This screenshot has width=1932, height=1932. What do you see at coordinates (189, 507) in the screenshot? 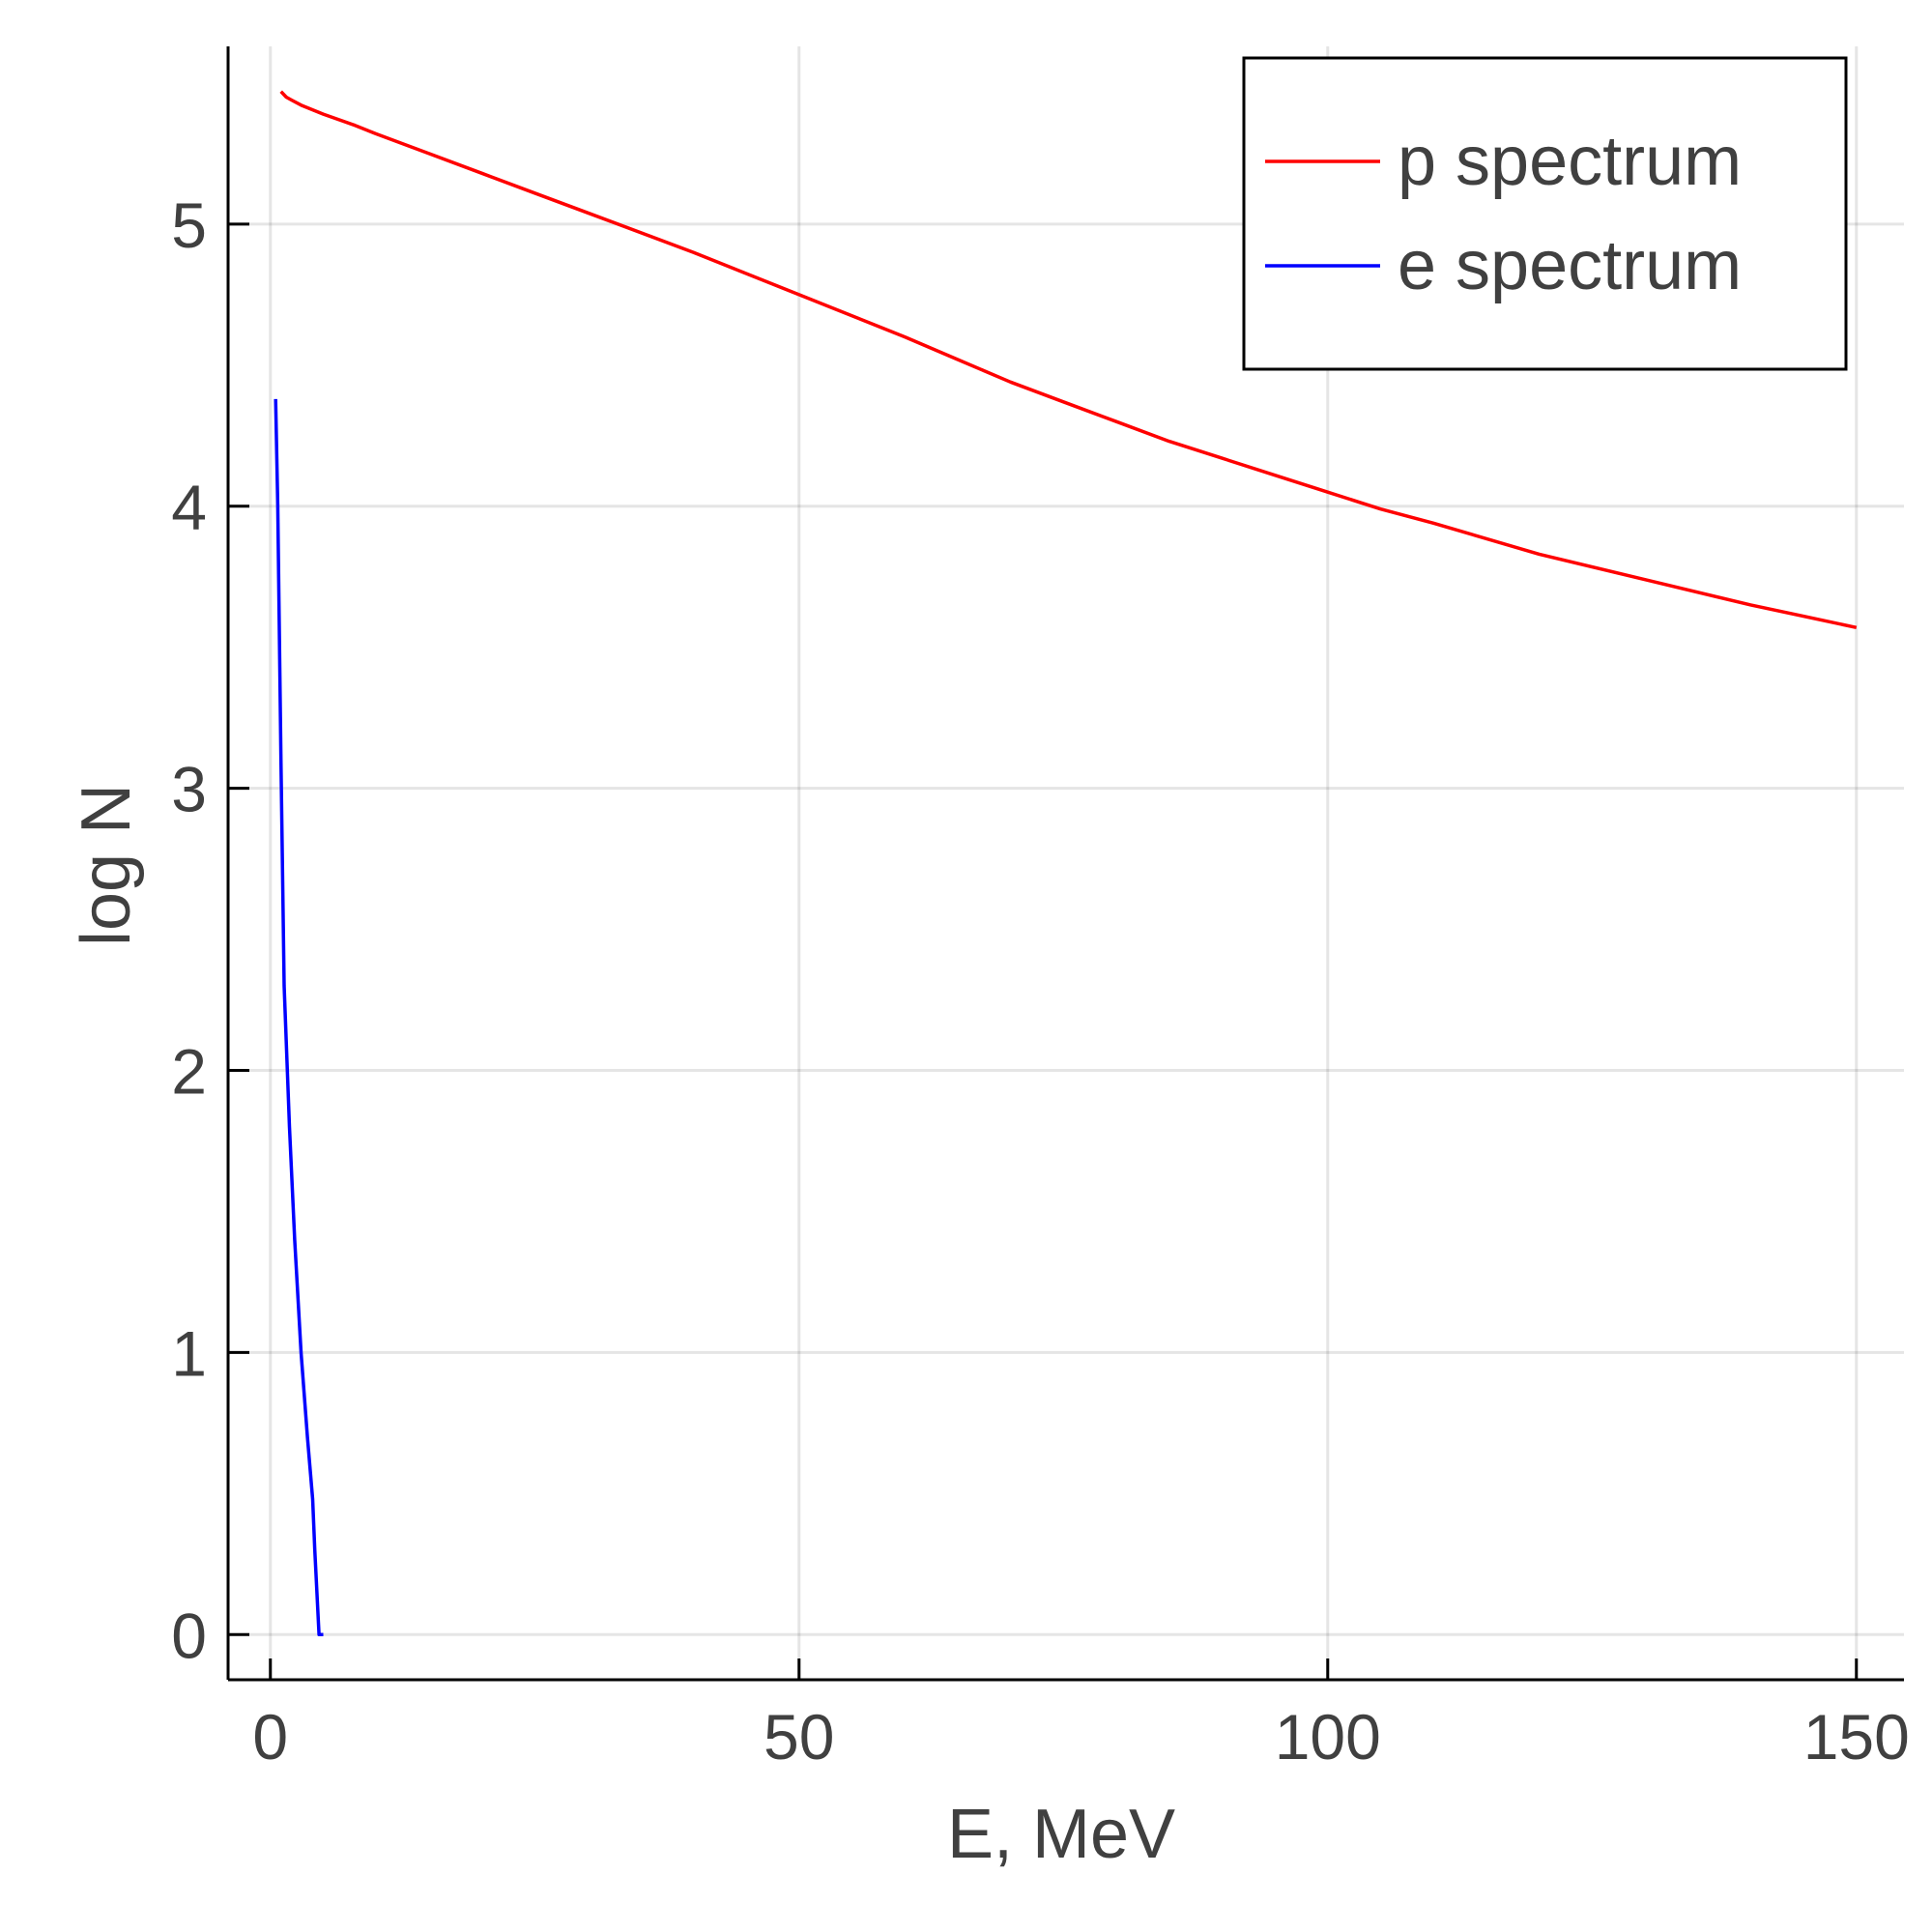
I see `y-tick-label: 4` at bounding box center [189, 507].